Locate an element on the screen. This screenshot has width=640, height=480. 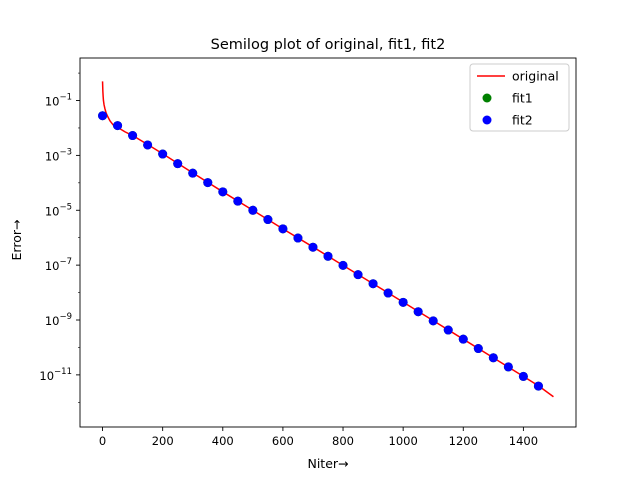
x-tick-label: 1200 is located at coordinates (463, 441).